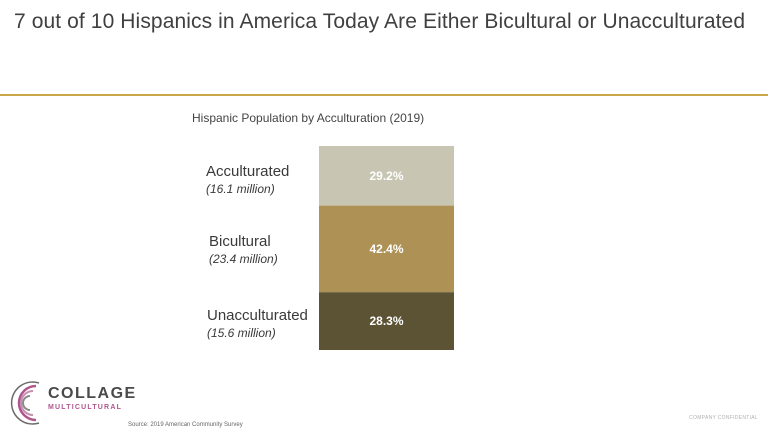 The width and height of the screenshot is (768, 432). Describe the element at coordinates (248, 171) in the screenshot. I see `category-name: Acculturated` at that location.